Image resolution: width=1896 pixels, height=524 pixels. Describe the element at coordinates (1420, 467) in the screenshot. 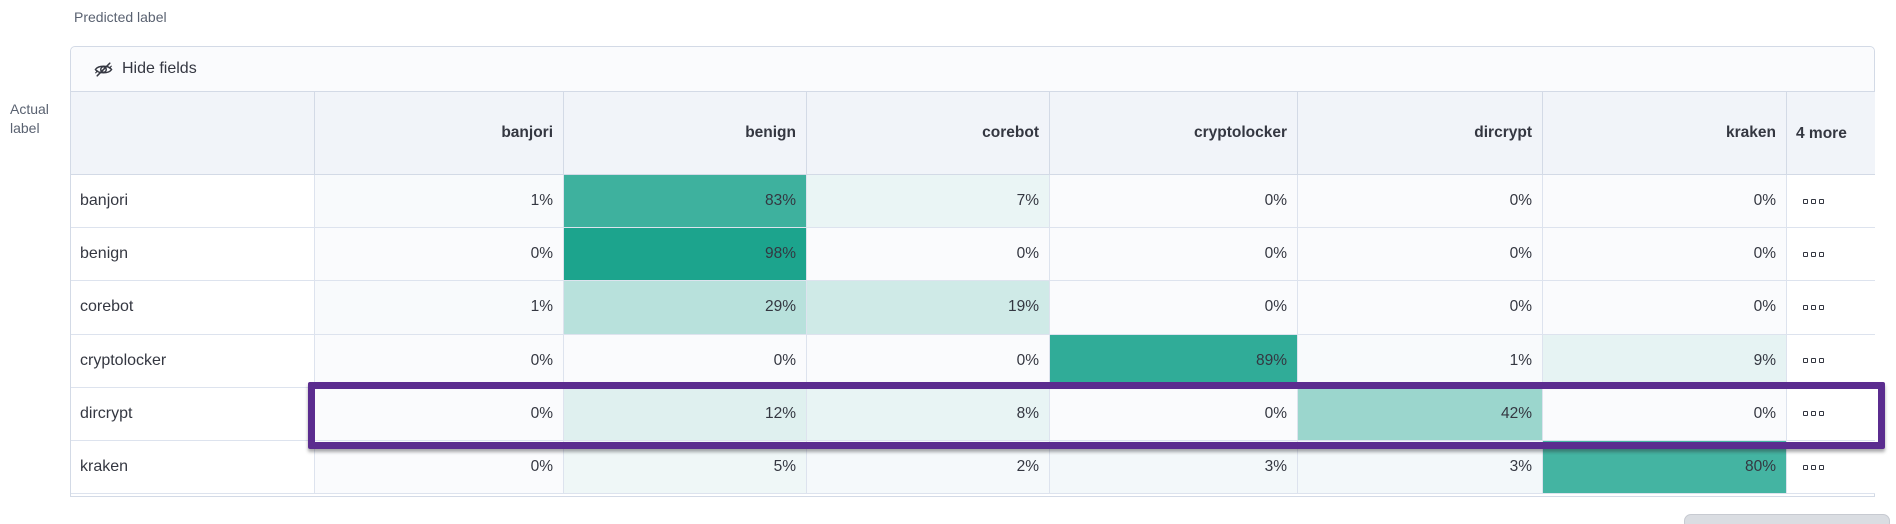

I see `cell-kraken-dircrypt: 3%` at that location.